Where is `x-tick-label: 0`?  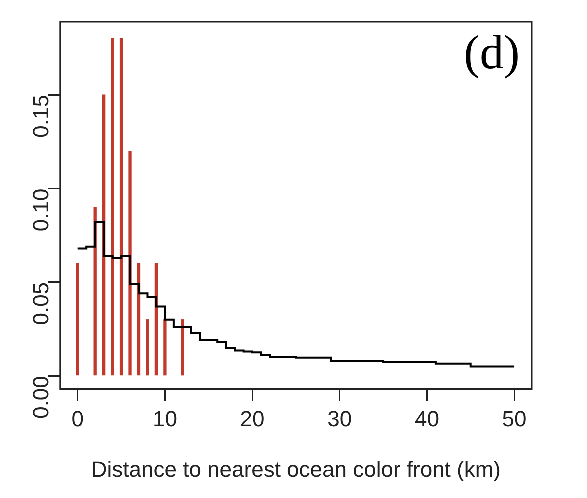 x-tick-label: 0 is located at coordinates (78, 419).